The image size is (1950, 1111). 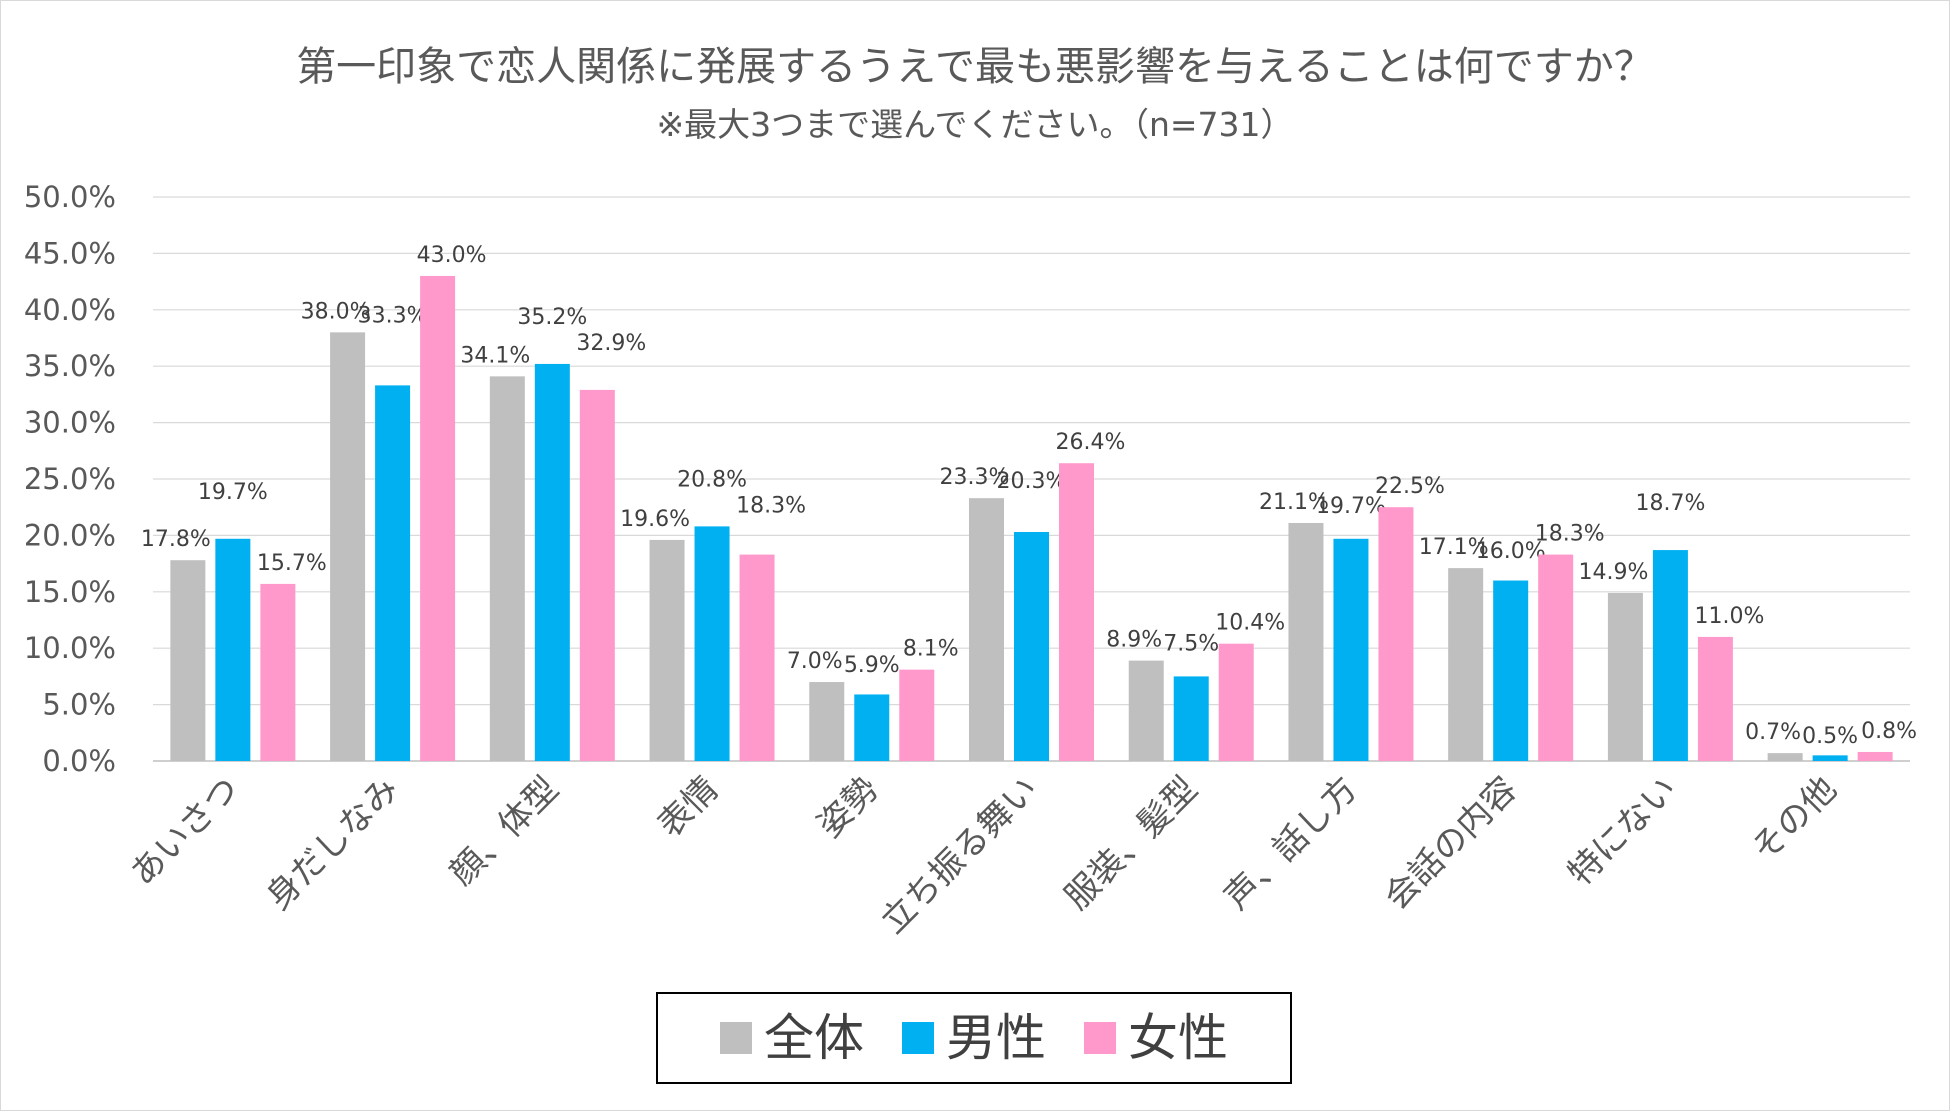 What do you see at coordinates (1294, 502) in the screenshot?
I see `data-label: 21.1%` at bounding box center [1294, 502].